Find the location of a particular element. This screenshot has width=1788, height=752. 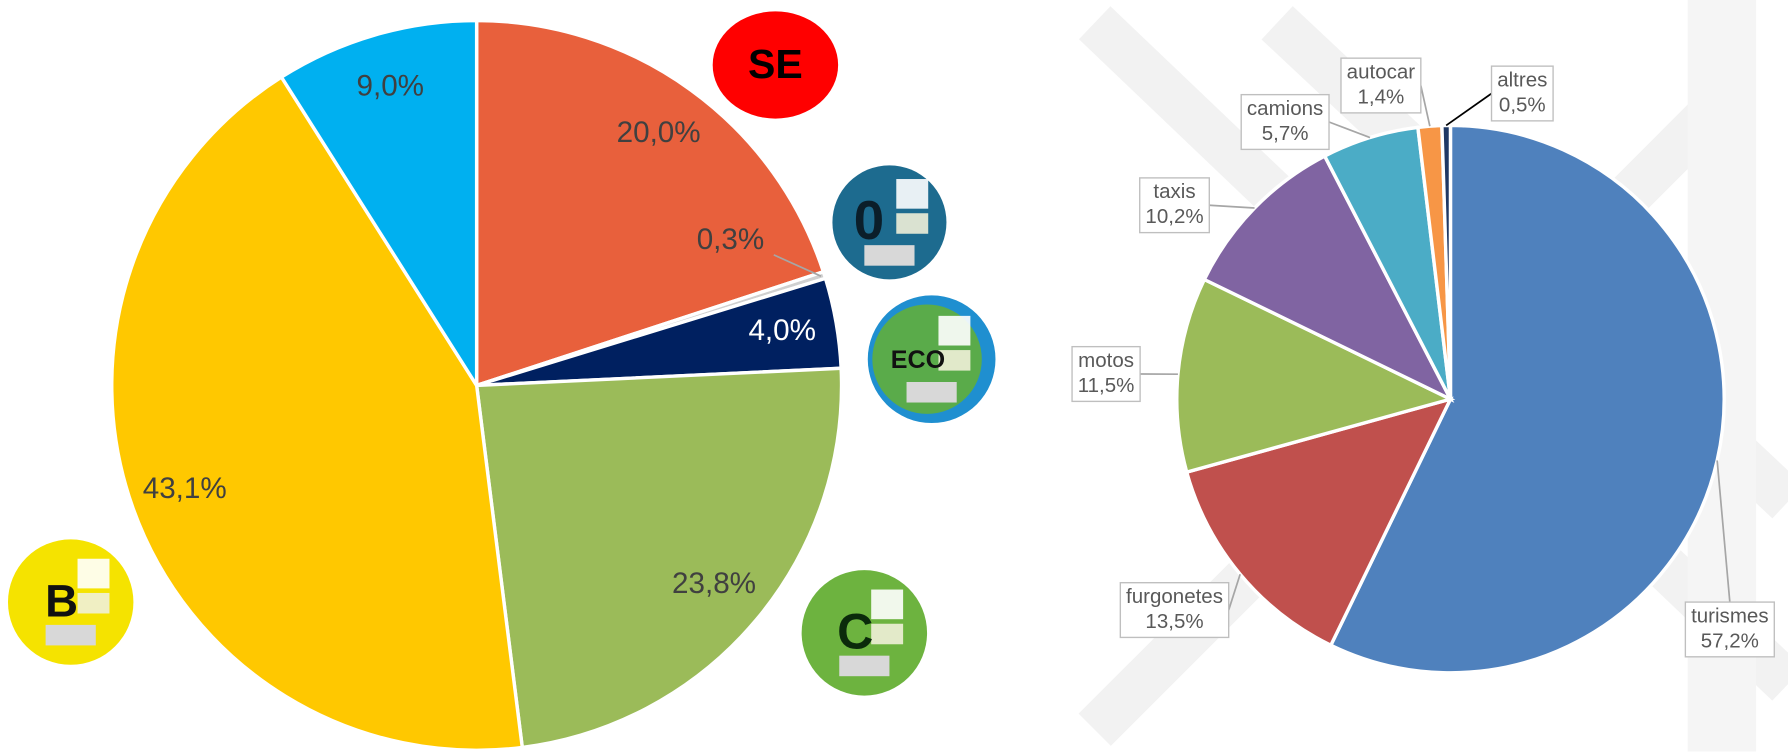

data-label: 0,5% is located at coordinates (1522, 104).